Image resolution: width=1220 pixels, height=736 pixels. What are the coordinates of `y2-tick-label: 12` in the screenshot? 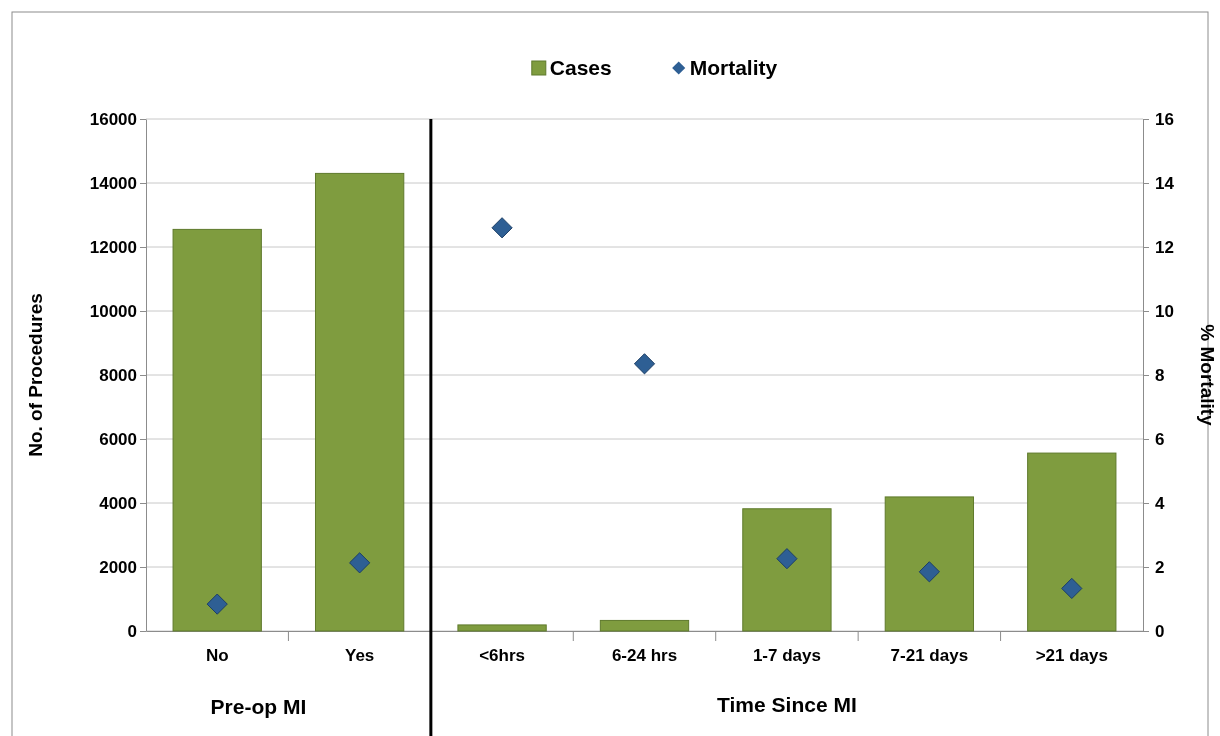 It's located at (1164, 247).